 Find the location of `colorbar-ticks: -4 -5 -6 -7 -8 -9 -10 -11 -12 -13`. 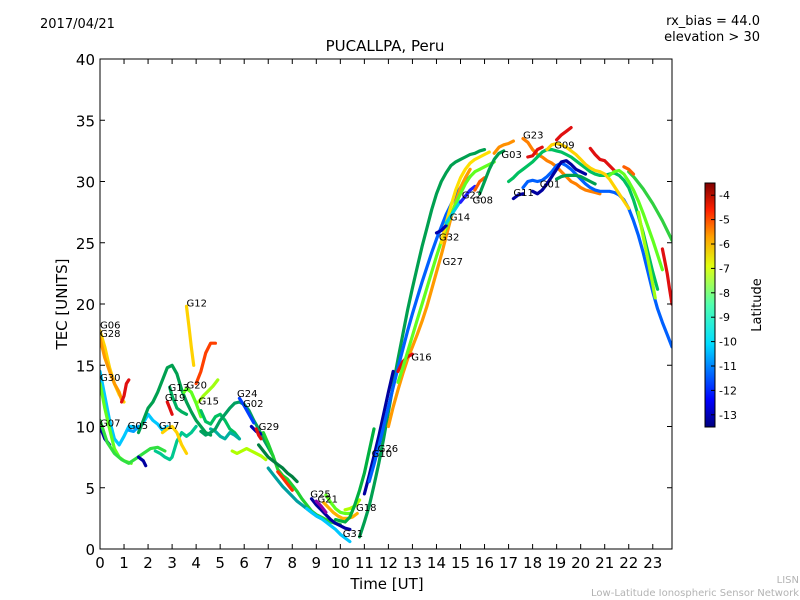

colorbar-ticks: -4 -5 -6 -7 -8 -9 -10 -11 -12 -13 is located at coordinates (724, 305).